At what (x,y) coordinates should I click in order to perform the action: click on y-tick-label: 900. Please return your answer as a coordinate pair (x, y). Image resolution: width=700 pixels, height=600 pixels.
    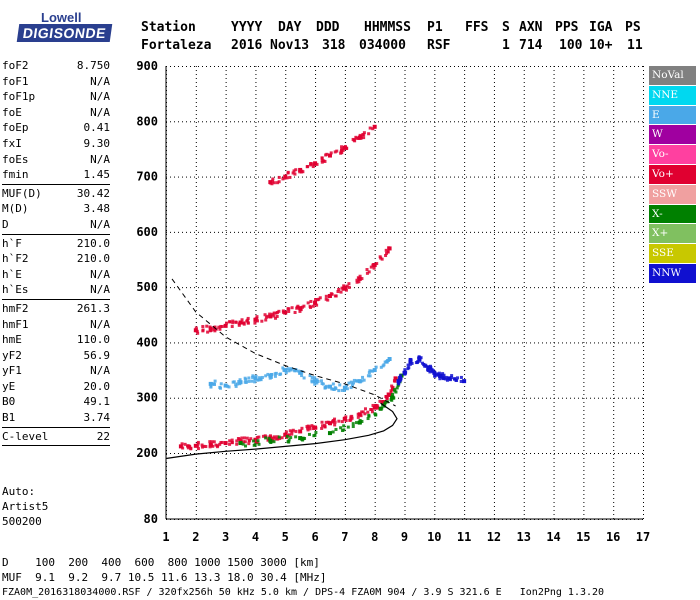
    Looking at the image, I should click on (147, 66).